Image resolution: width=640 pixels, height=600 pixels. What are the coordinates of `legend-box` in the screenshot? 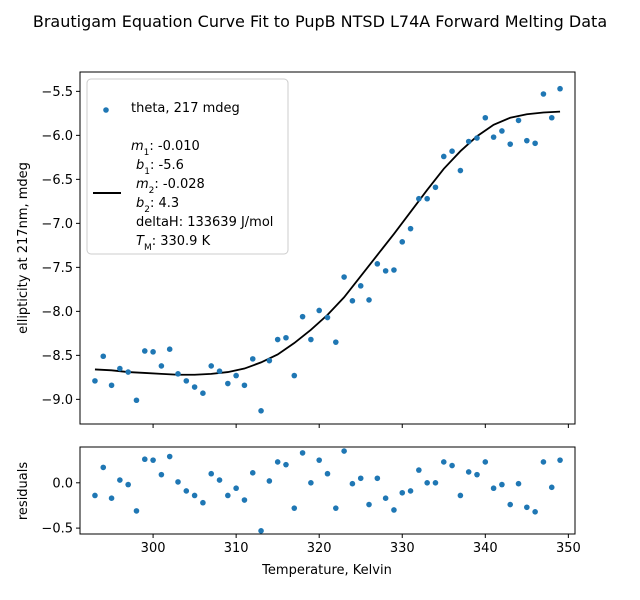 It's located at (187, 166).